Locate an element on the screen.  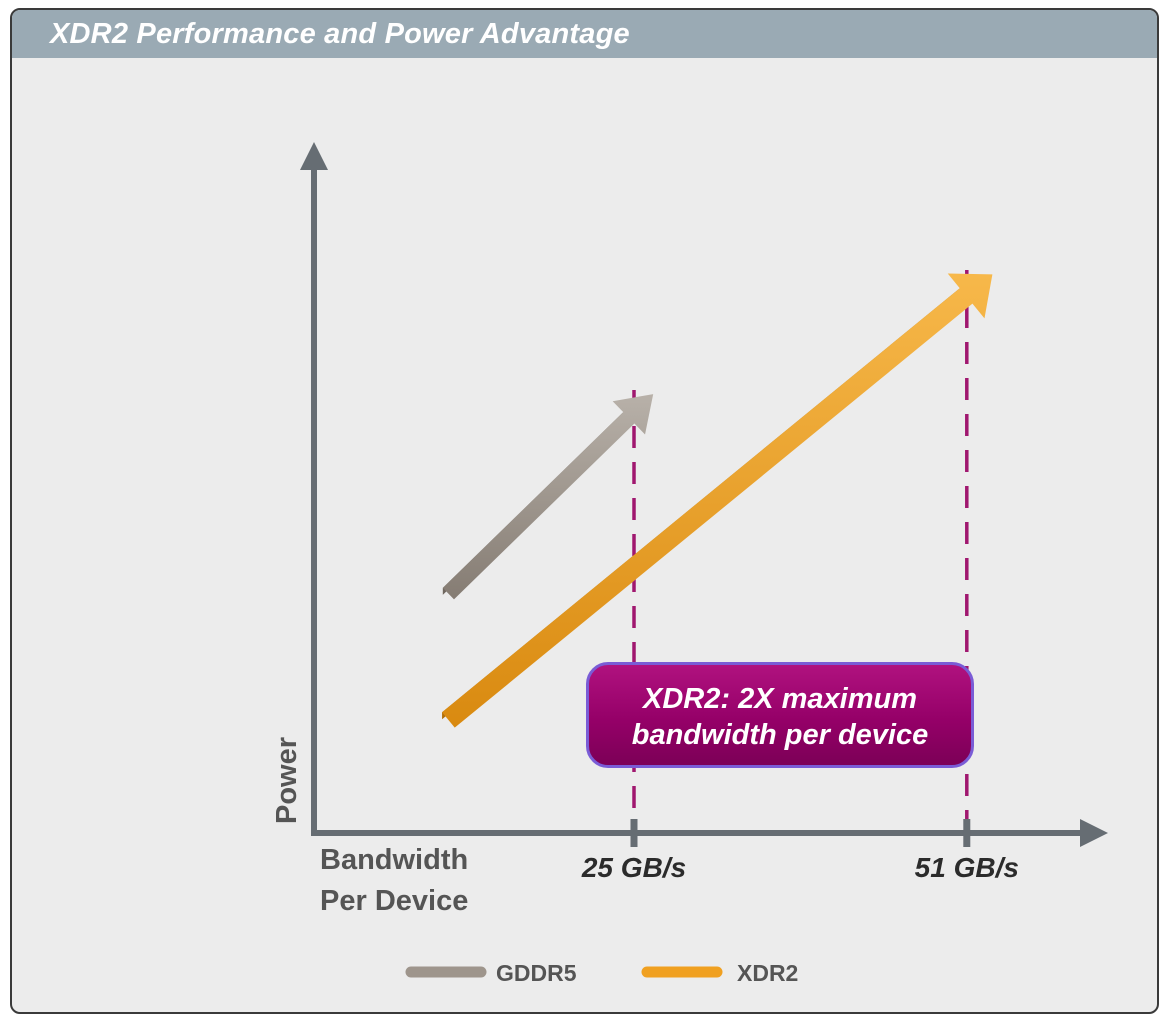
series-gddr5-arrow is located at coordinates (548, 497).